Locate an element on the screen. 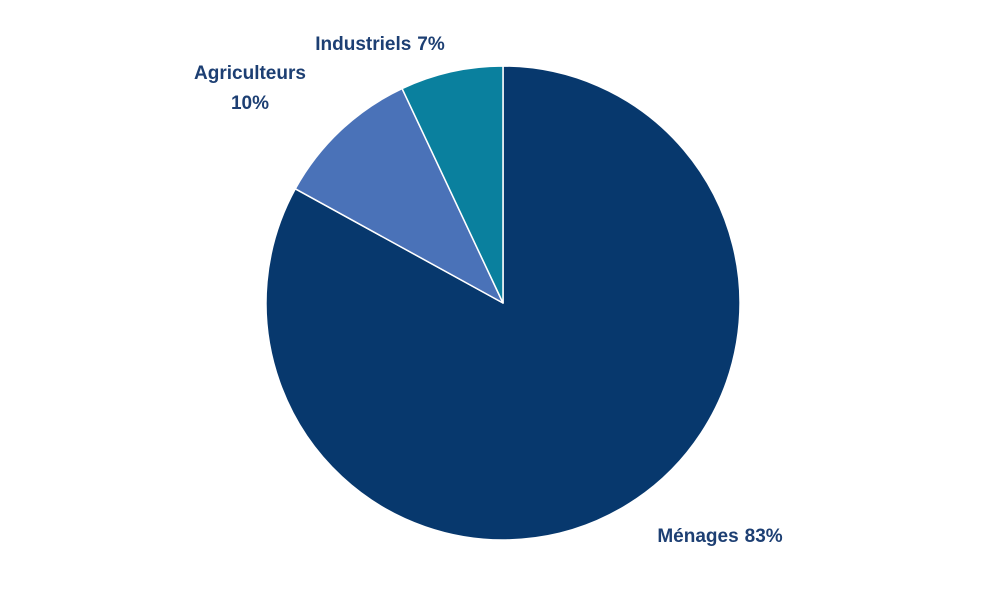 This screenshot has width=1000, height=607. data-label: Industriels 7% is located at coordinates (380, 44).